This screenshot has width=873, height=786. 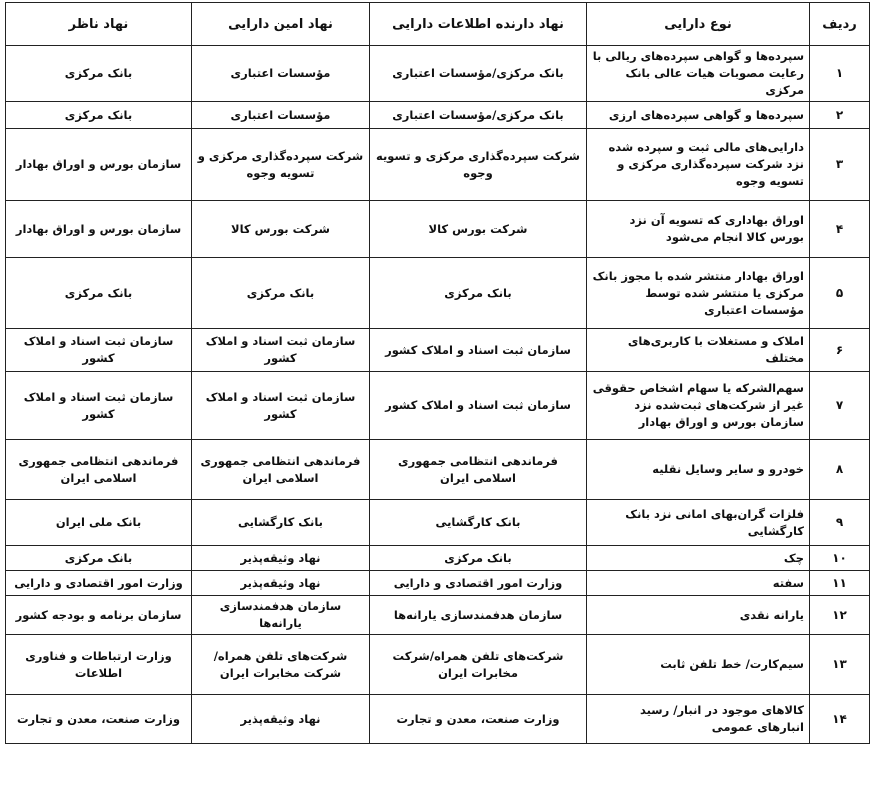 What do you see at coordinates (280, 615) in the screenshot?
I see `custodian-cell: سازمان هدفمندسازی یارانه‌ها` at bounding box center [280, 615].